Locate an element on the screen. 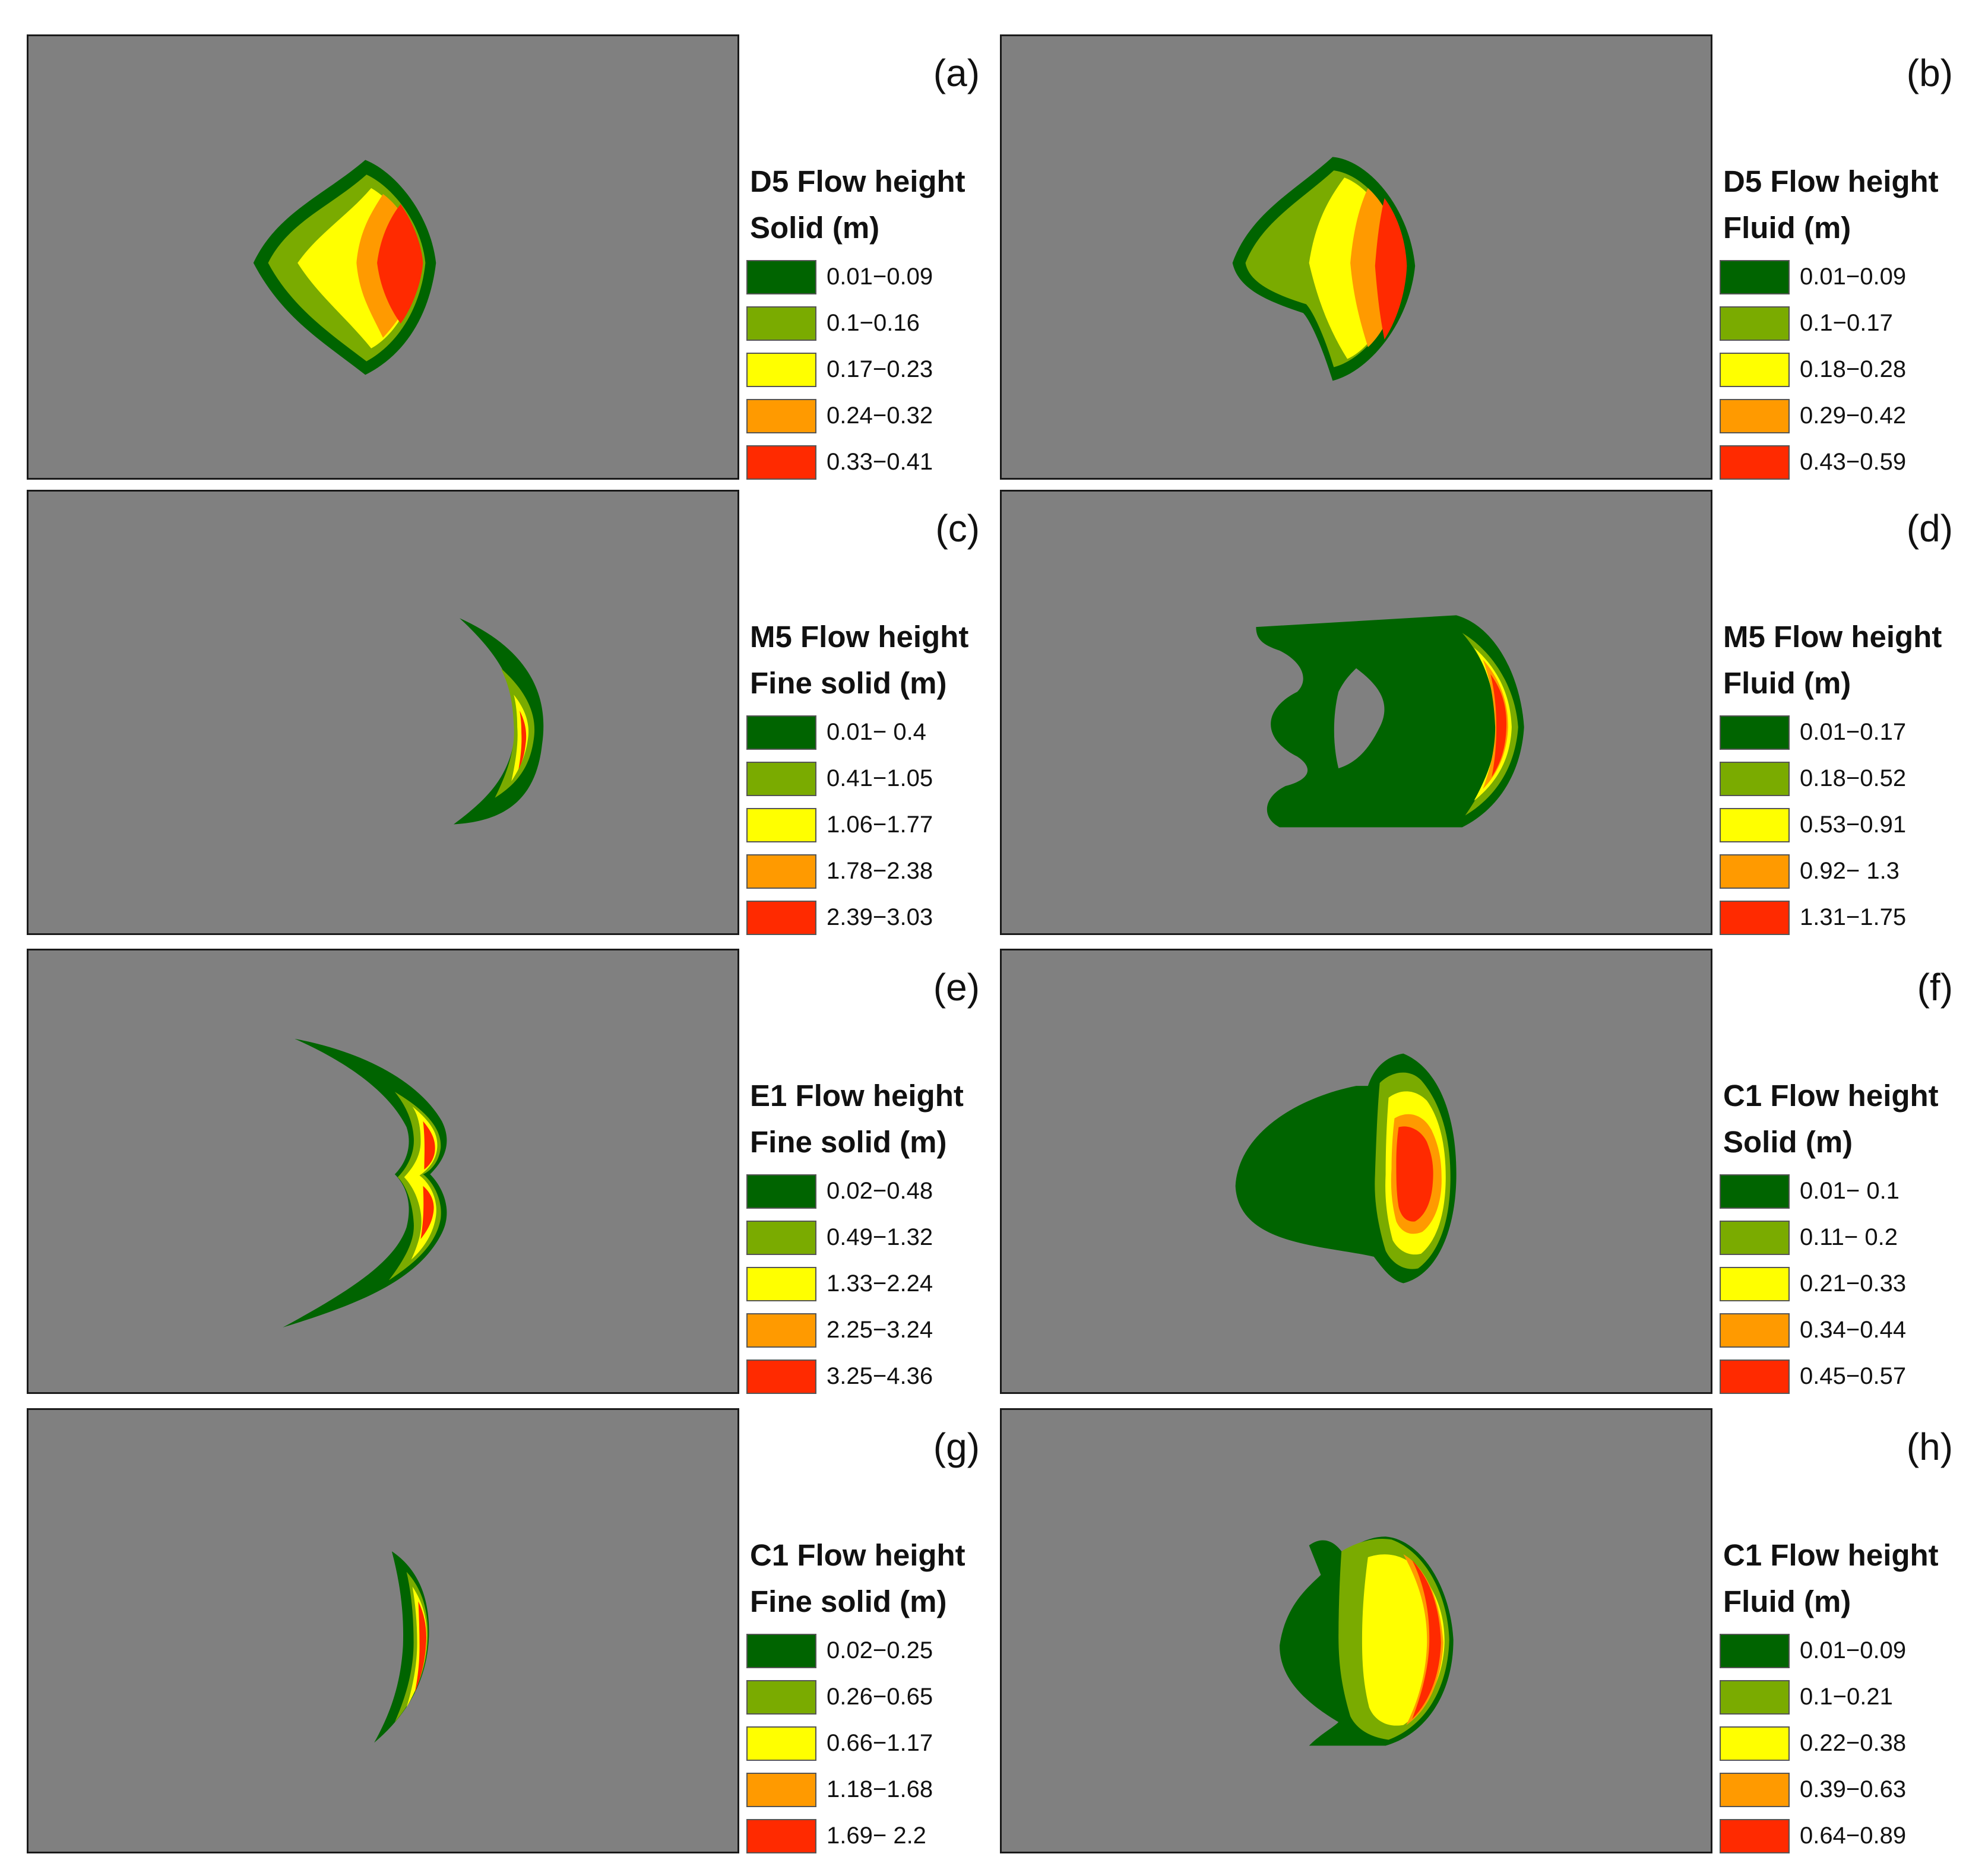 This screenshot has height=1876, width=1966. legend-class-label: 1.78−2.38 is located at coordinates (880, 871).